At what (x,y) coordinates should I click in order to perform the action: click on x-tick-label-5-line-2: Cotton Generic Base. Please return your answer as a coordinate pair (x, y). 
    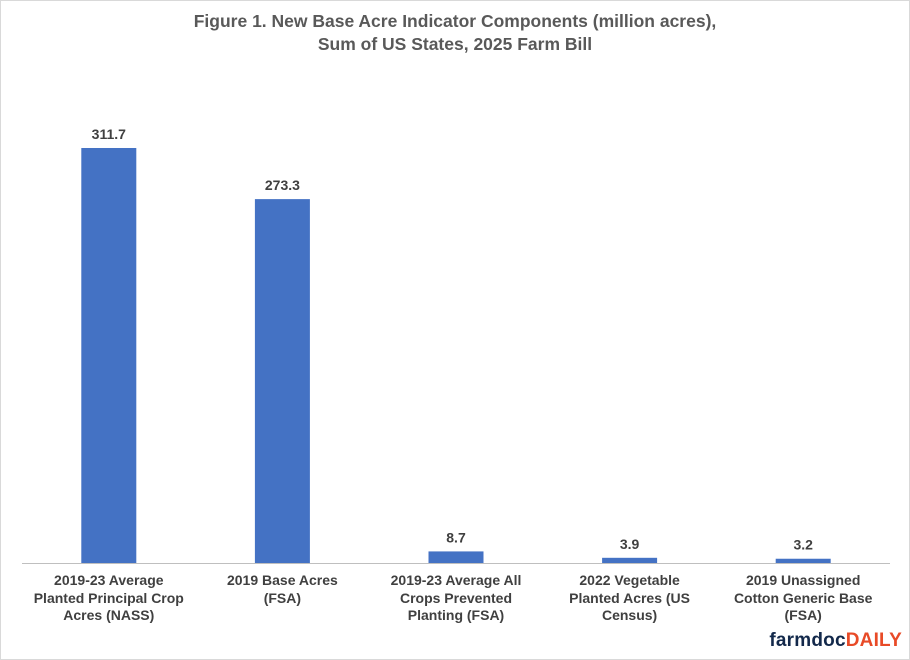
    Looking at the image, I should click on (803, 597).